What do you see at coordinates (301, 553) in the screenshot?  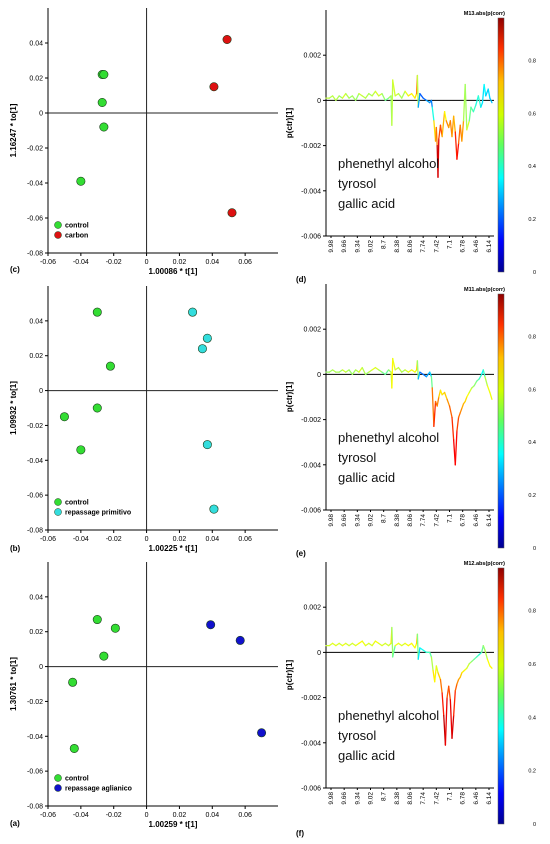 I see `panel-label: (e)` at bounding box center [301, 553].